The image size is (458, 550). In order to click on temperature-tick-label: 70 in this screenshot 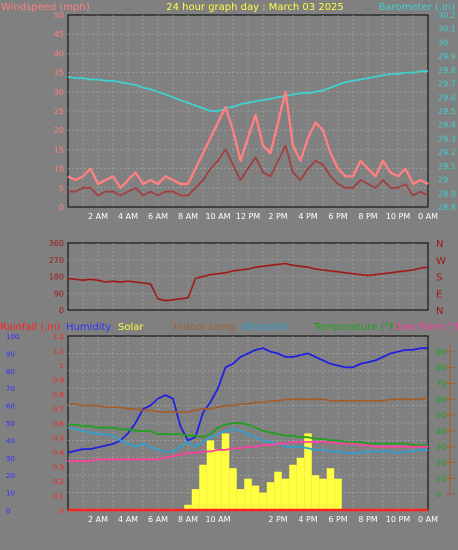, I will do `click(441, 383)`.